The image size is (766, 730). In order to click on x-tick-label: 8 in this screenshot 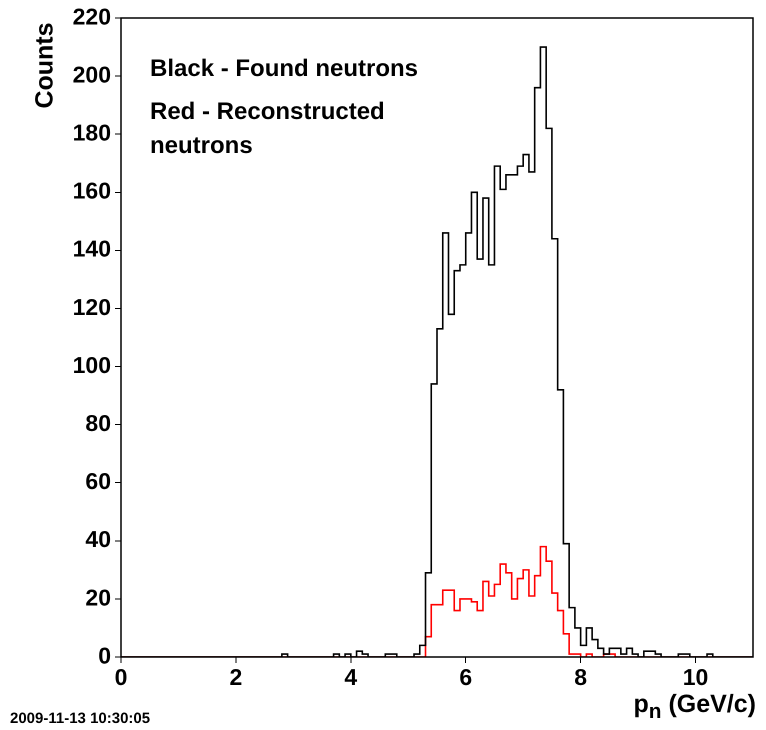, I will do `click(581, 677)`.